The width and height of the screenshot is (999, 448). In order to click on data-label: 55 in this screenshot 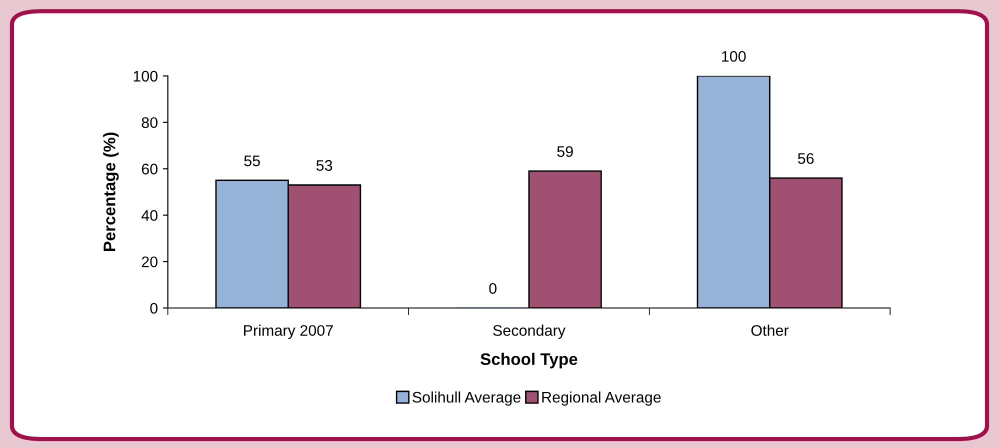, I will do `click(252, 161)`.